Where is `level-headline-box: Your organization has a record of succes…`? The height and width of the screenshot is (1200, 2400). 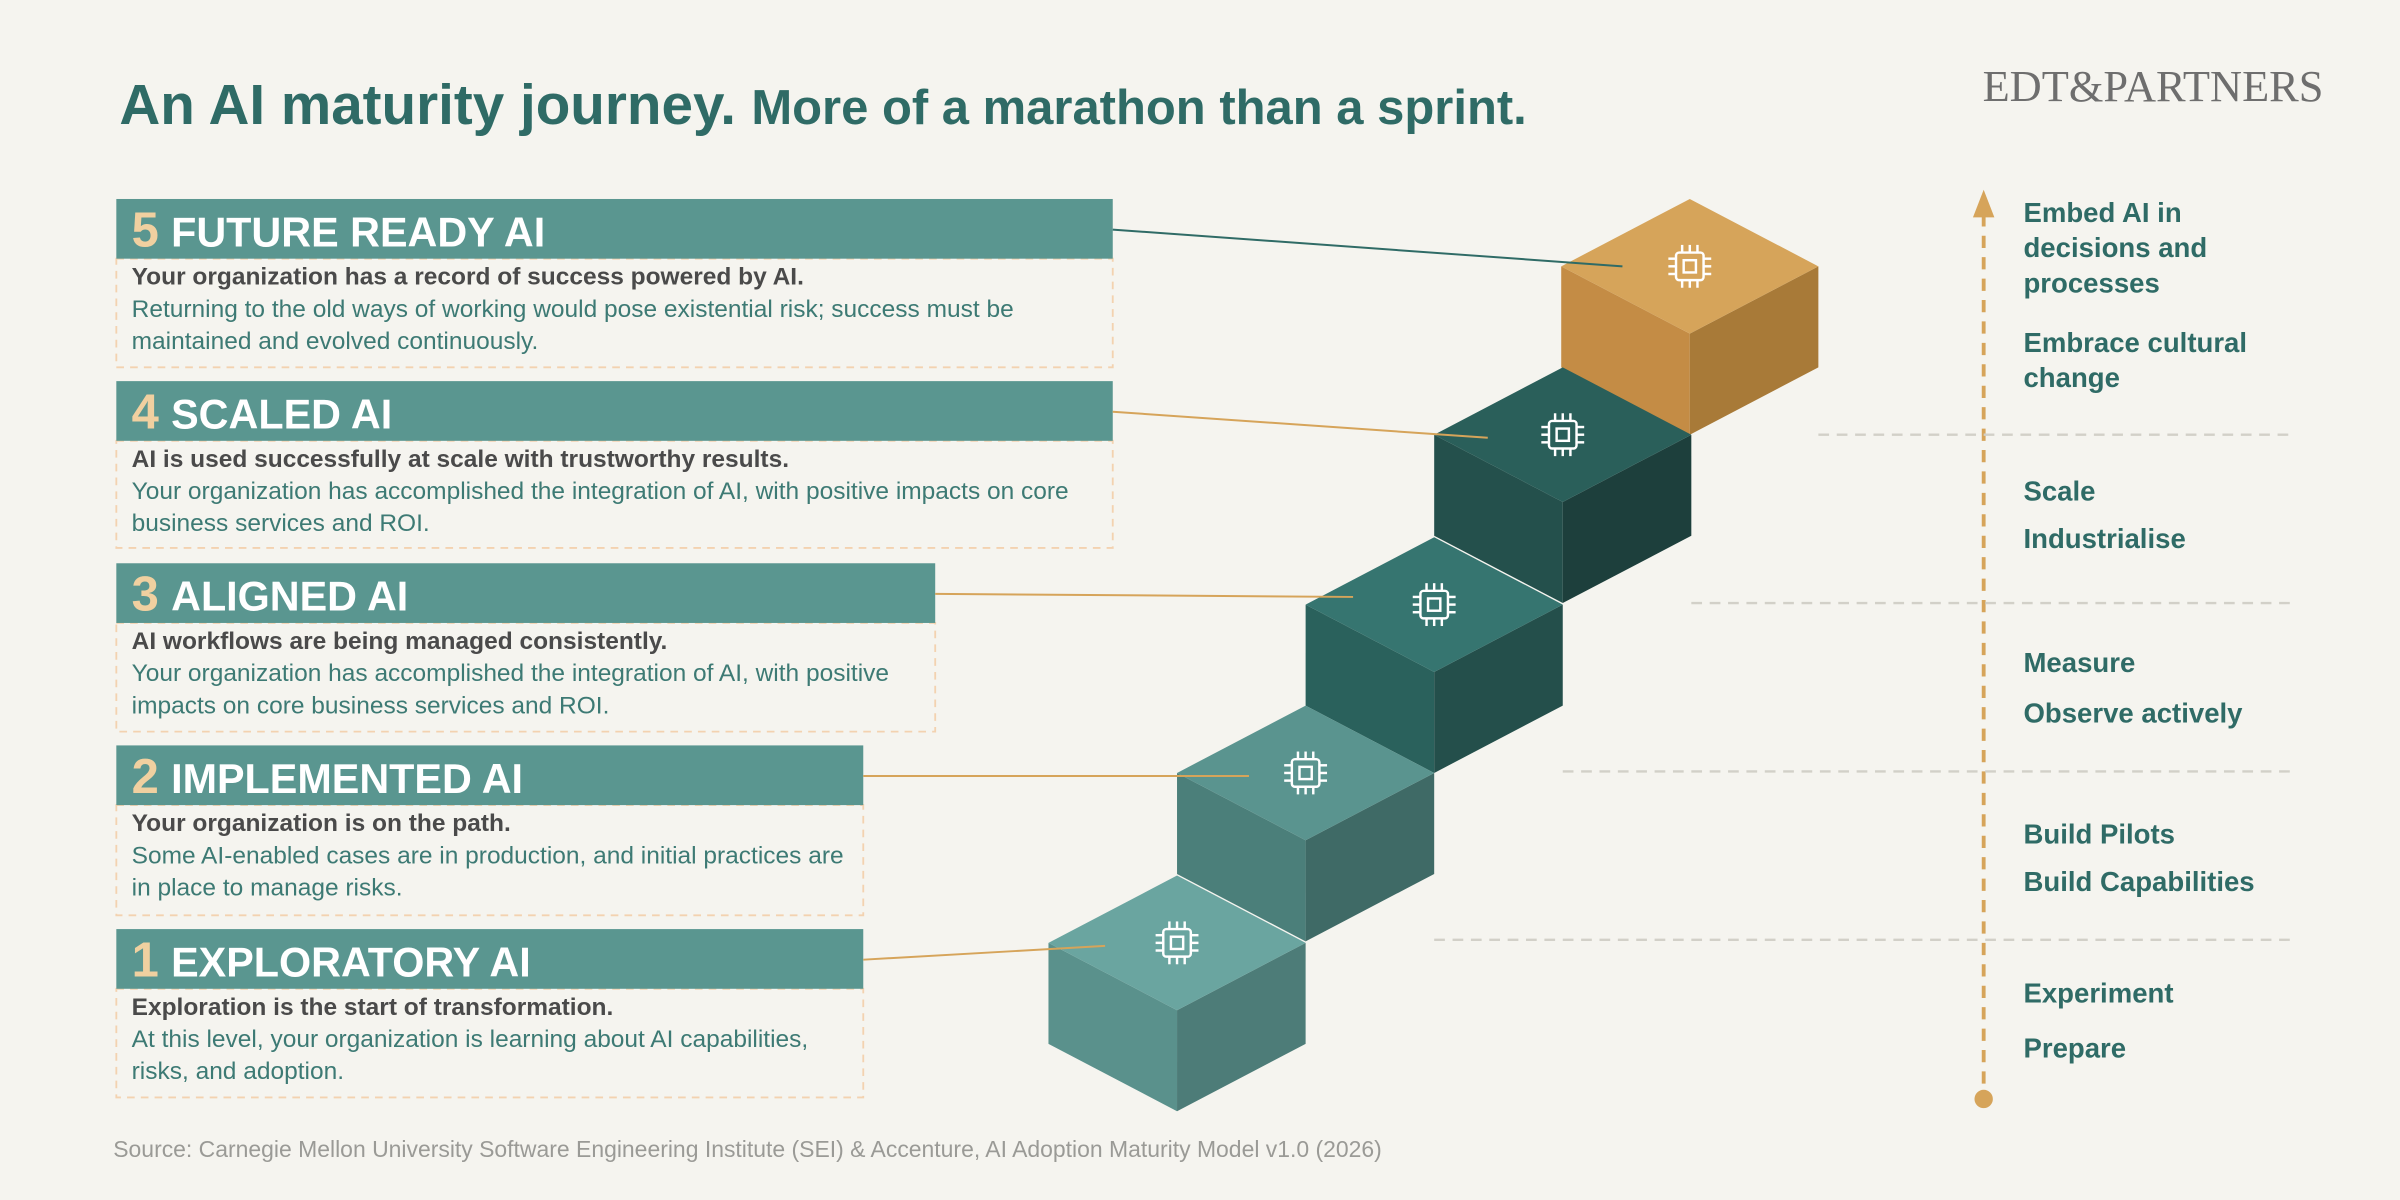 level-headline-box: Your organization has a record of succes… is located at coordinates (467, 277).